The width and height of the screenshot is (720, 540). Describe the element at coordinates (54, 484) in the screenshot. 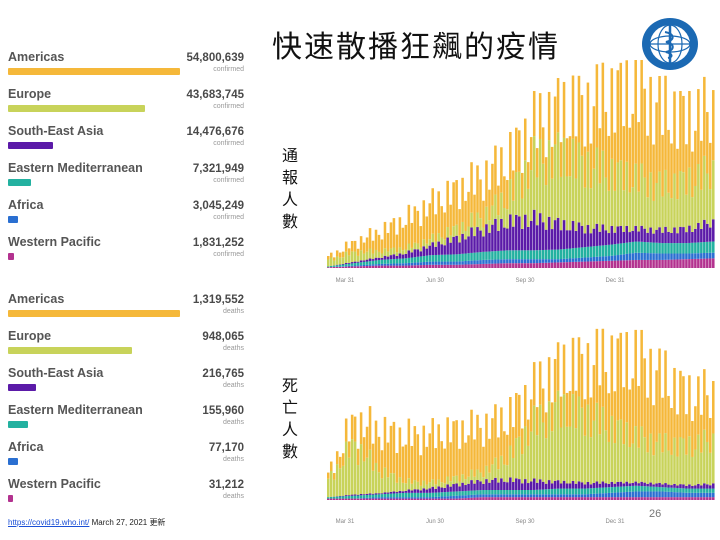

I see `region-name: Western Pacific` at that location.